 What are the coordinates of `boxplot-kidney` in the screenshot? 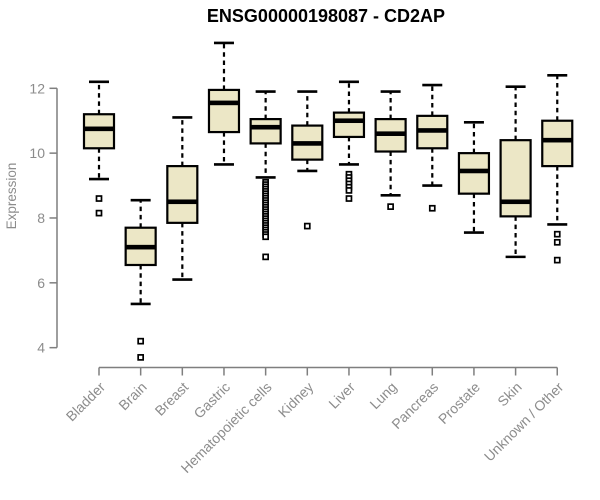 It's located at (307, 160).